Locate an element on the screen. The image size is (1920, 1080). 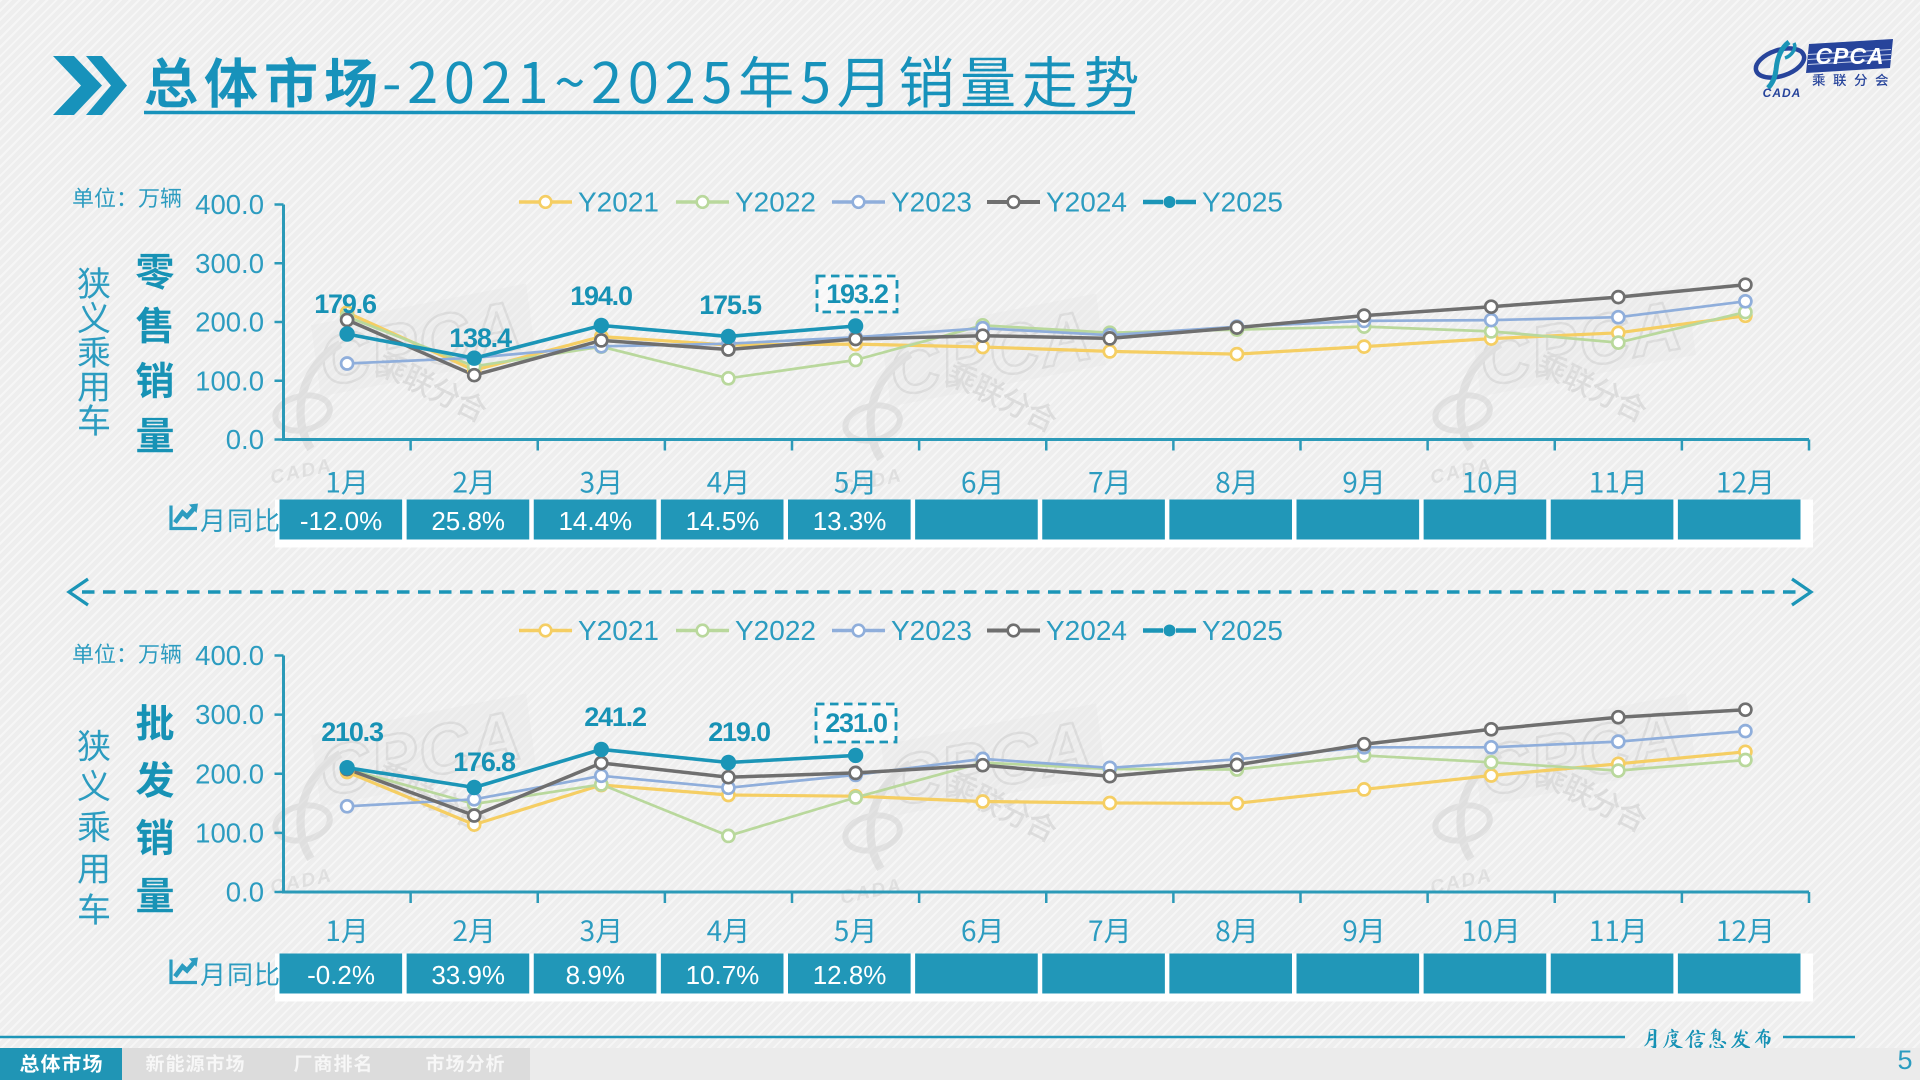
svg-text: 5 is located at coordinates (1904, 1060).